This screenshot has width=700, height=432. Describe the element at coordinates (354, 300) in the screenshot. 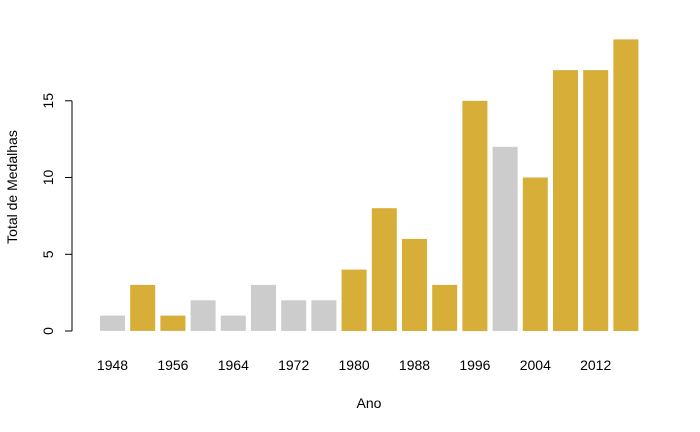

I see `bar-1980` at that location.